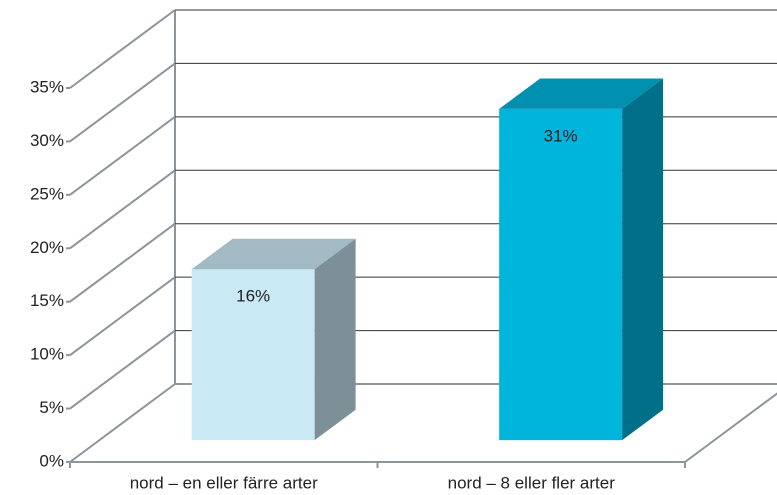 The height and width of the screenshot is (495, 777). What do you see at coordinates (532, 482) in the screenshot?
I see `x-tick-label: nord – 8 eller fler arter` at bounding box center [532, 482].